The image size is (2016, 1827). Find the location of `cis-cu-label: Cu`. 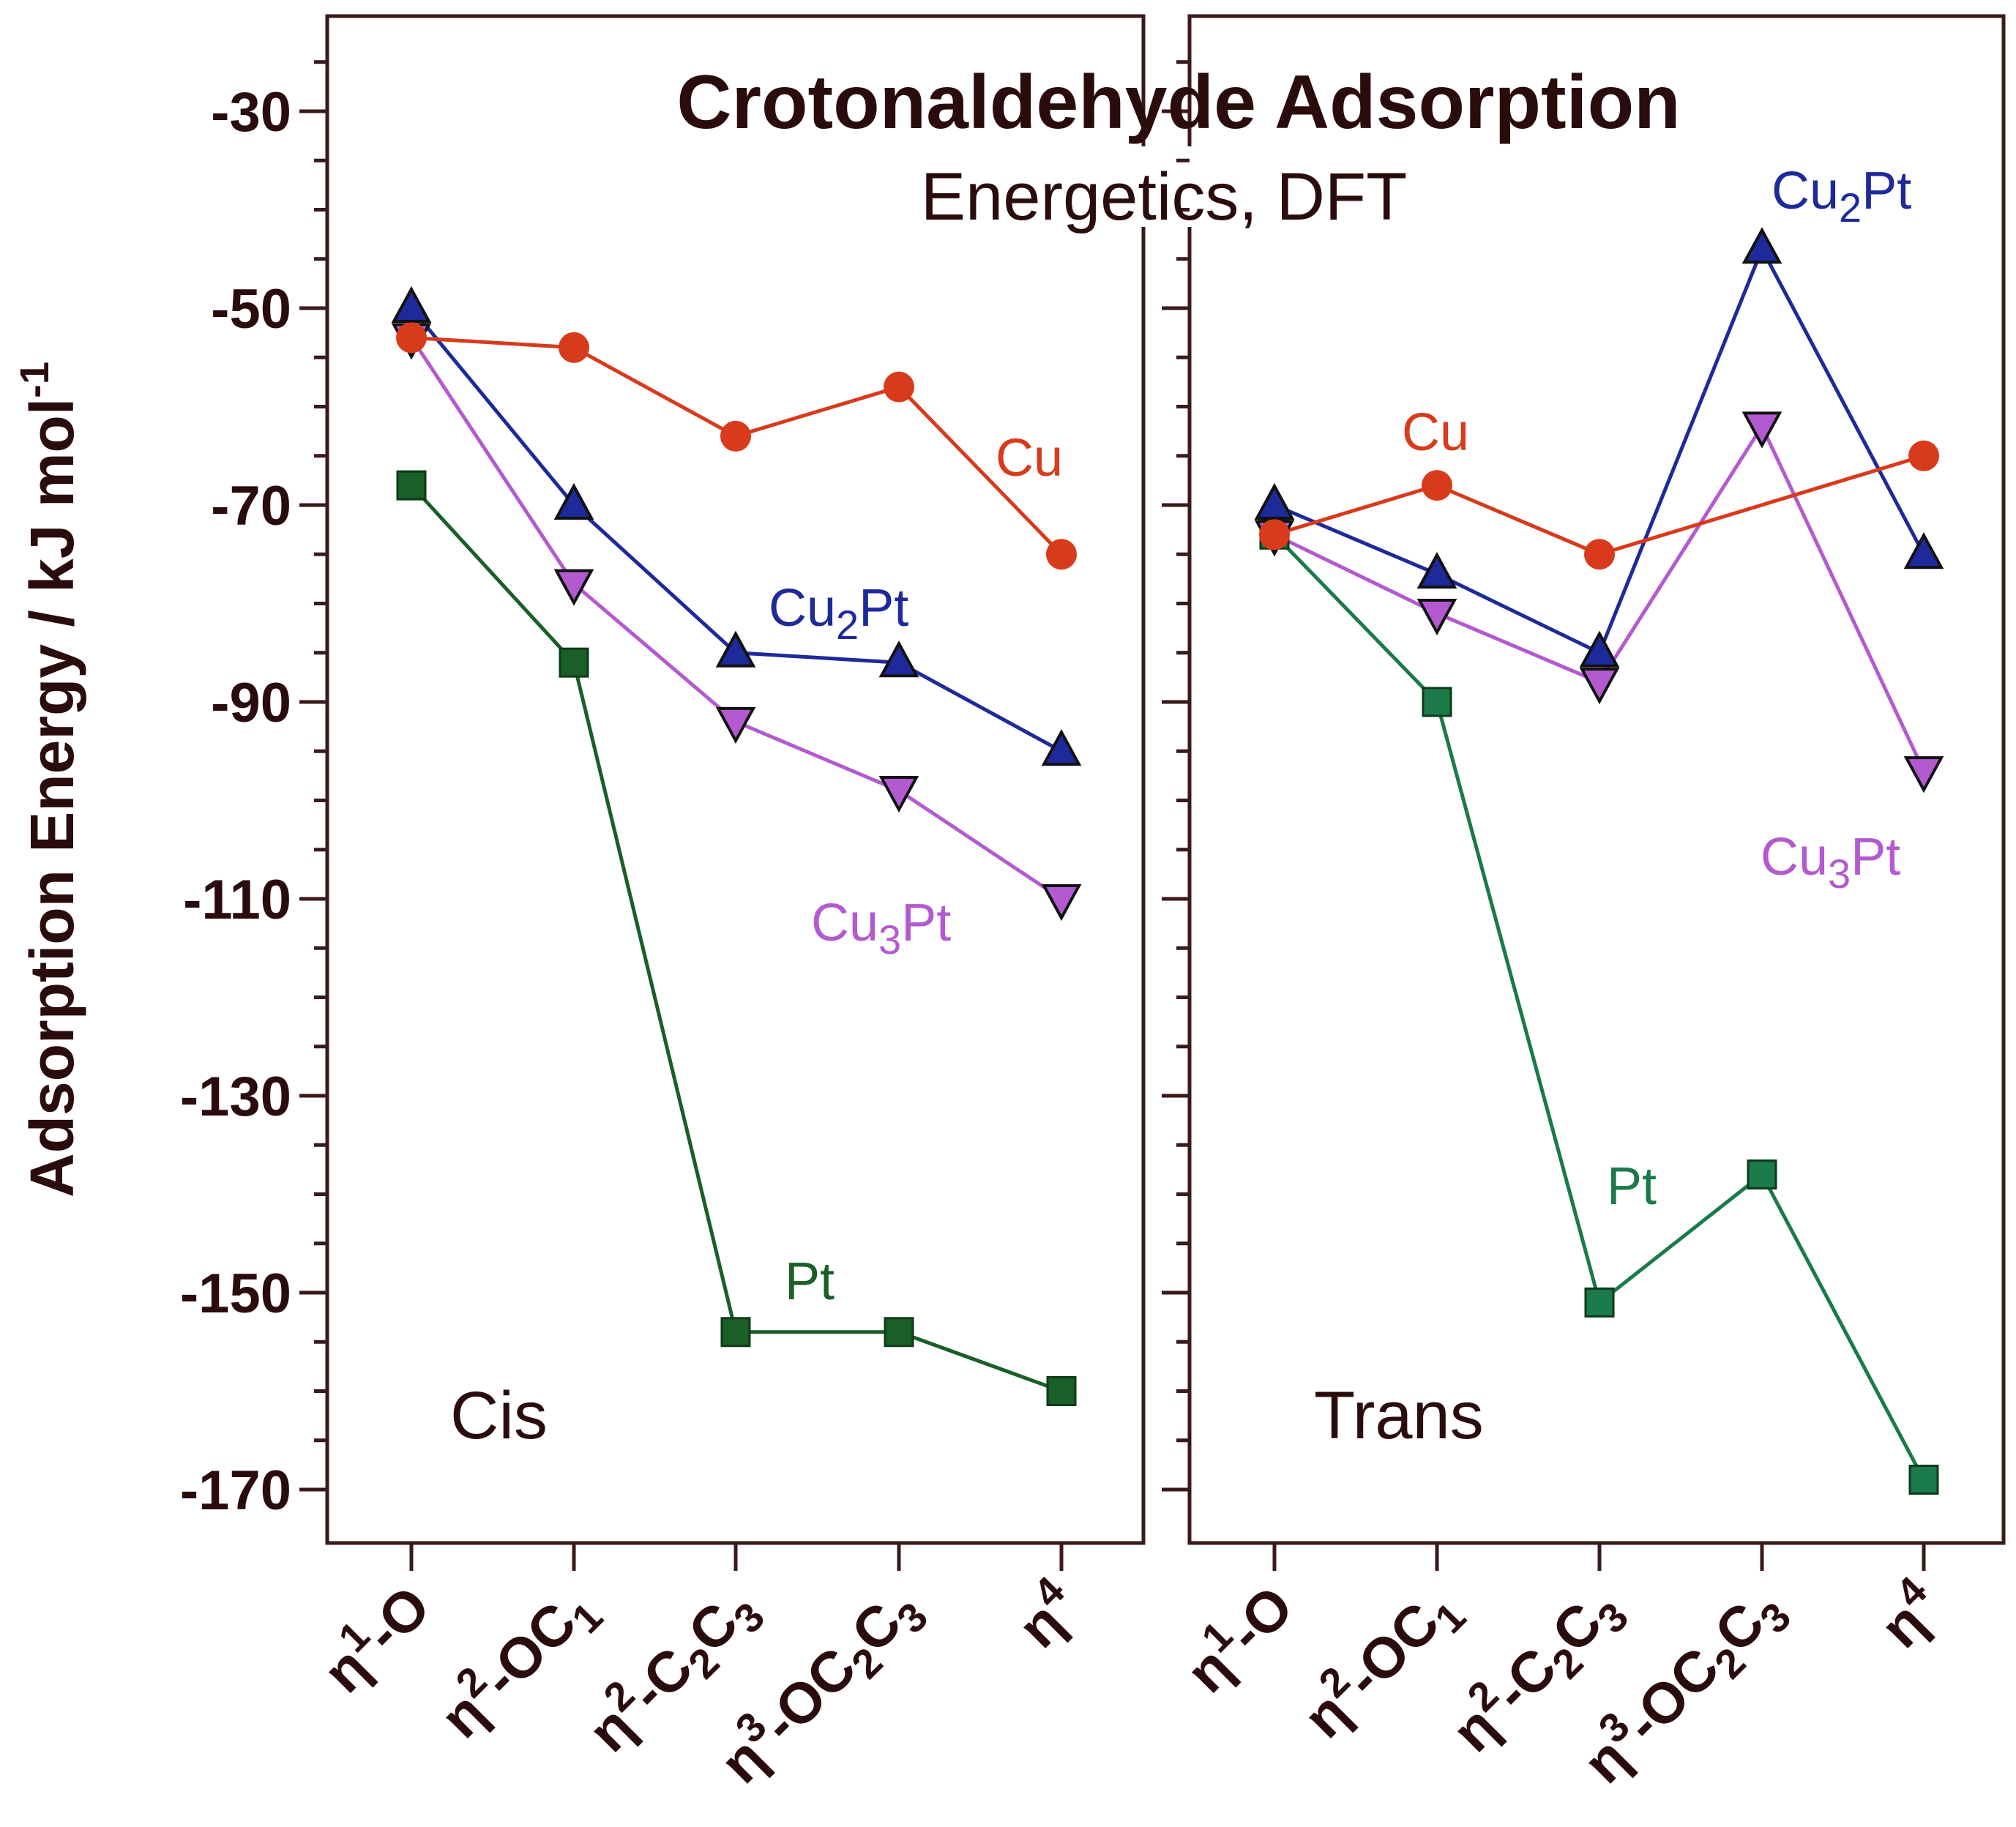

cis-cu-label: Cu is located at coordinates (1029, 458).